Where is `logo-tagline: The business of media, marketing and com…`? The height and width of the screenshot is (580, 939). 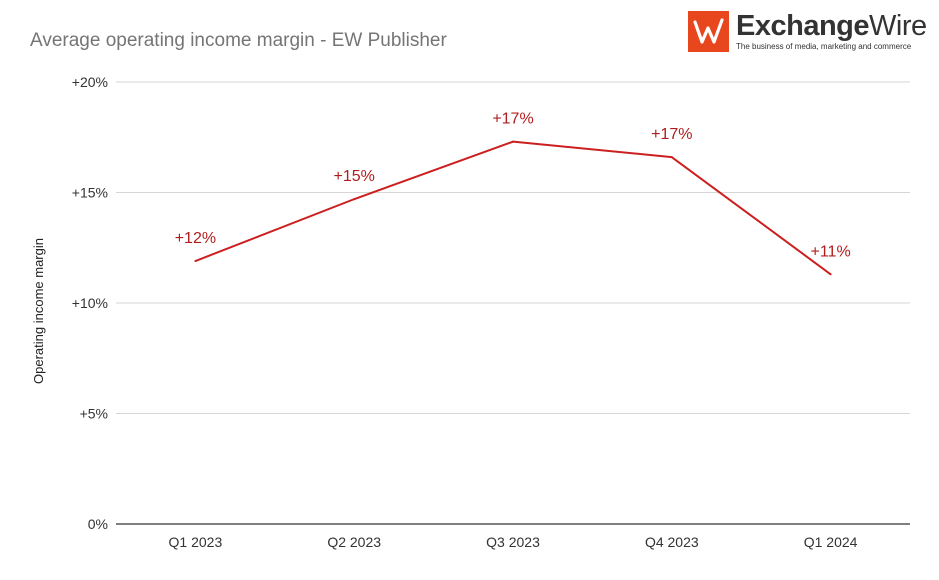 logo-tagline: The business of media, marketing and com… is located at coordinates (824, 46).